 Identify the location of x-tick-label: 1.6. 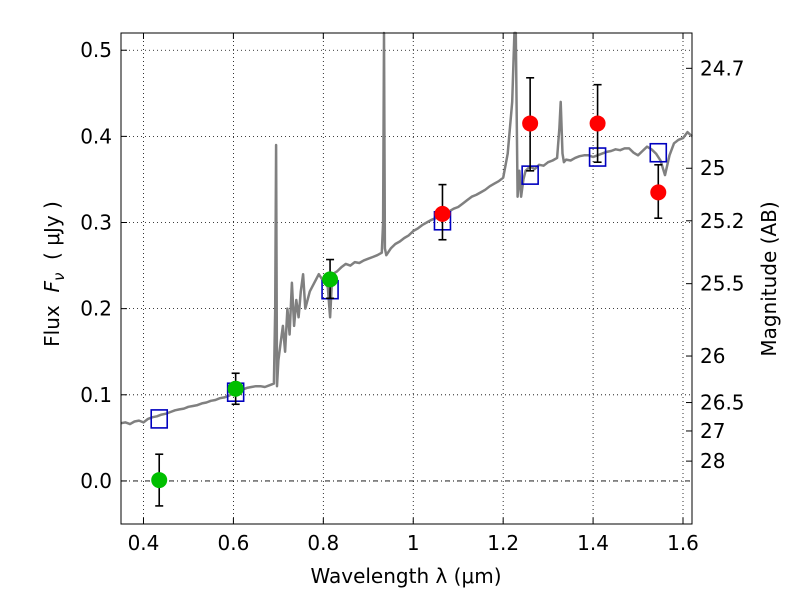
(683, 543).